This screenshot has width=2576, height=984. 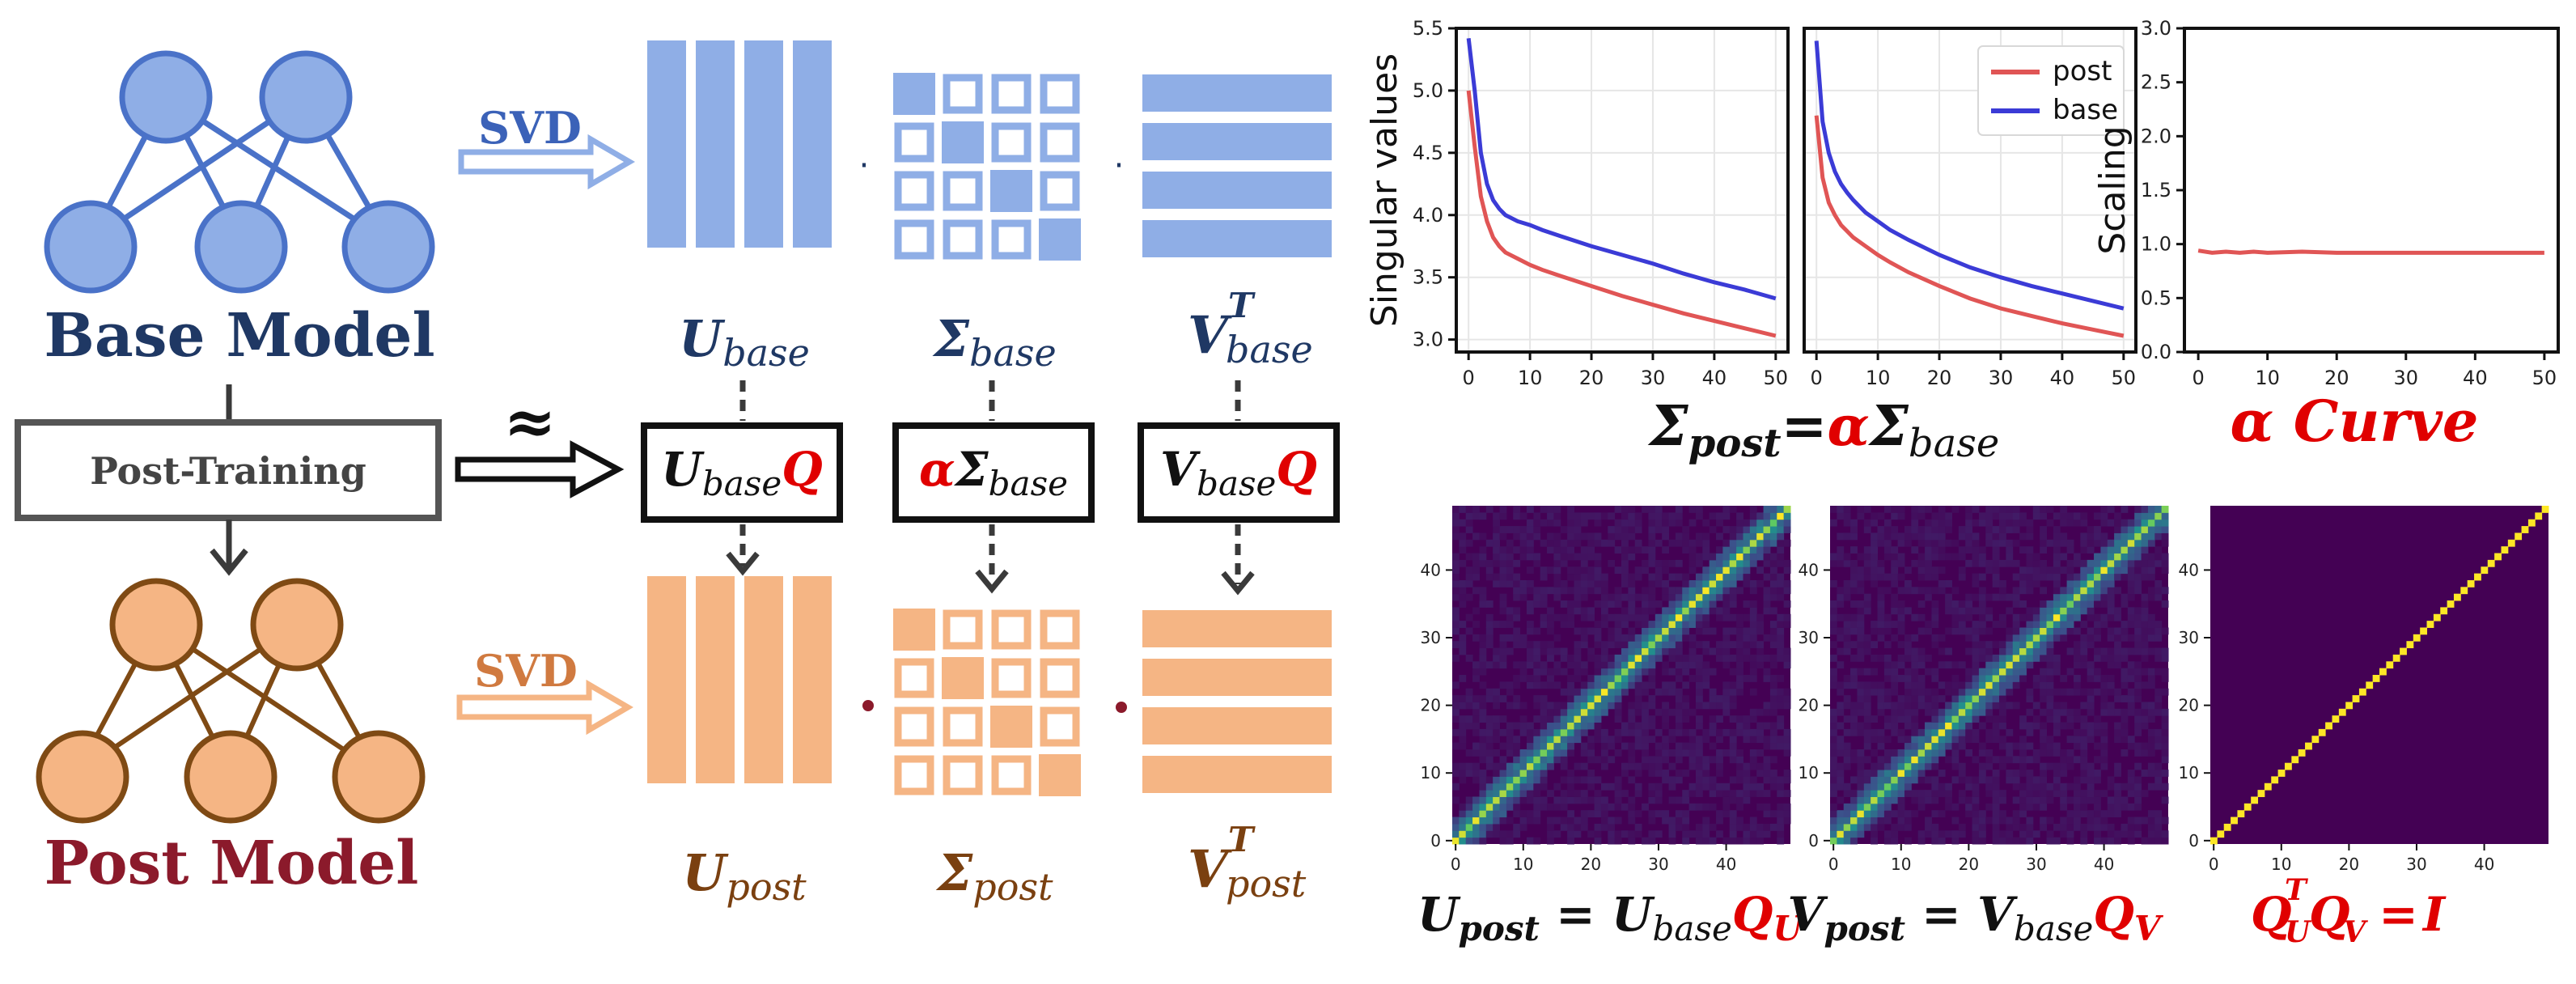 What do you see at coordinates (1428, 277) in the screenshot?
I see `y-tick-label: 3.5` at bounding box center [1428, 277].